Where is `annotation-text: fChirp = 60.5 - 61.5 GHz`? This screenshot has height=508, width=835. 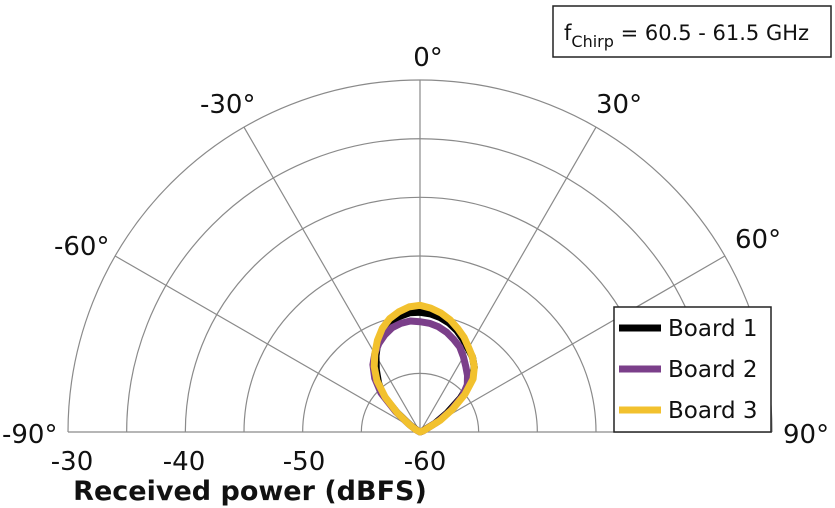
annotation-text: fChirp = 60.5 - 61.5 GHz is located at coordinates (686, 36).